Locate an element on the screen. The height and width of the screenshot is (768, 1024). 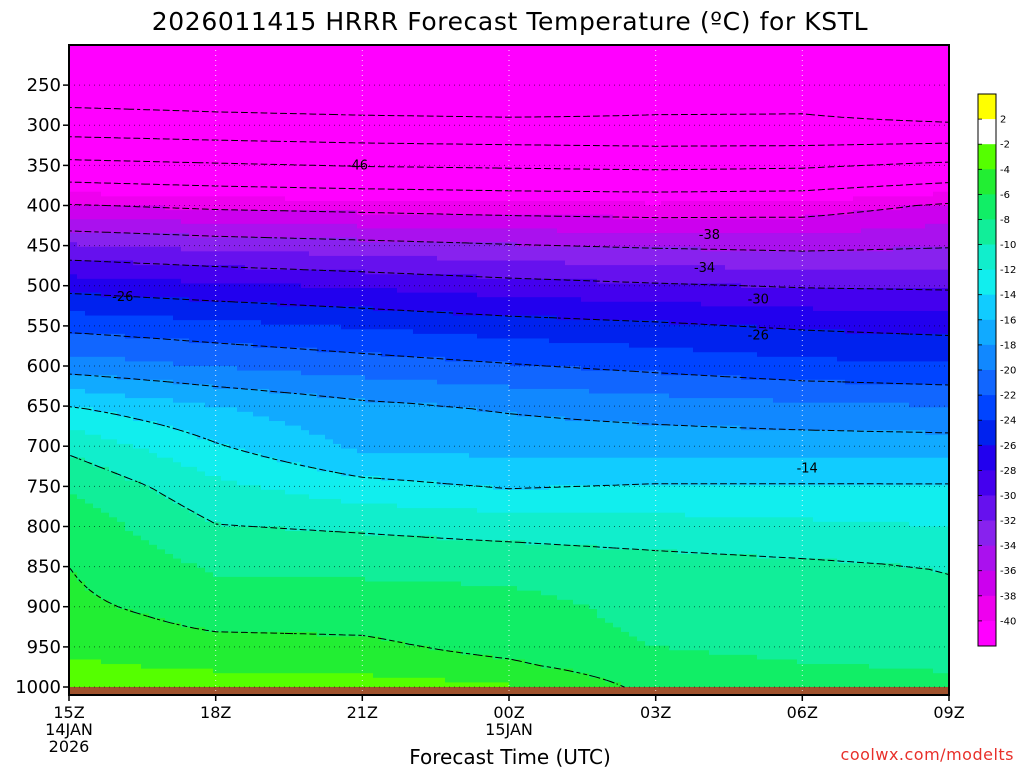
colorbar-swatch is located at coordinates (987, 132).